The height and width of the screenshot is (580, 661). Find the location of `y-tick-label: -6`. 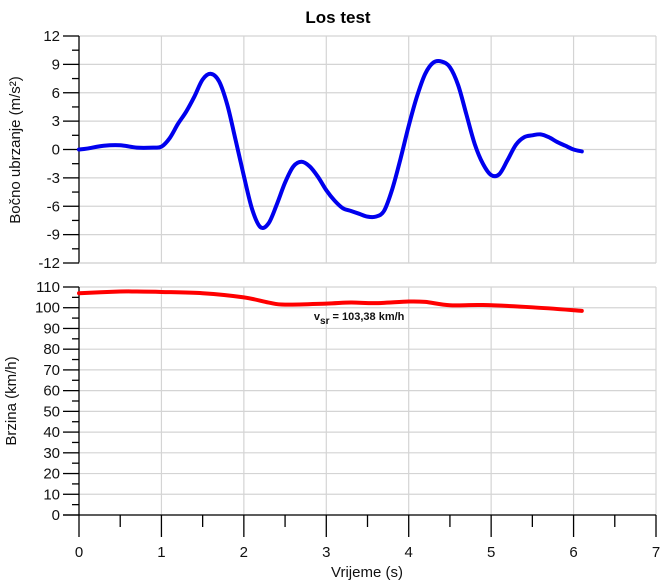

y-tick-label: -6 is located at coordinates (53, 206).